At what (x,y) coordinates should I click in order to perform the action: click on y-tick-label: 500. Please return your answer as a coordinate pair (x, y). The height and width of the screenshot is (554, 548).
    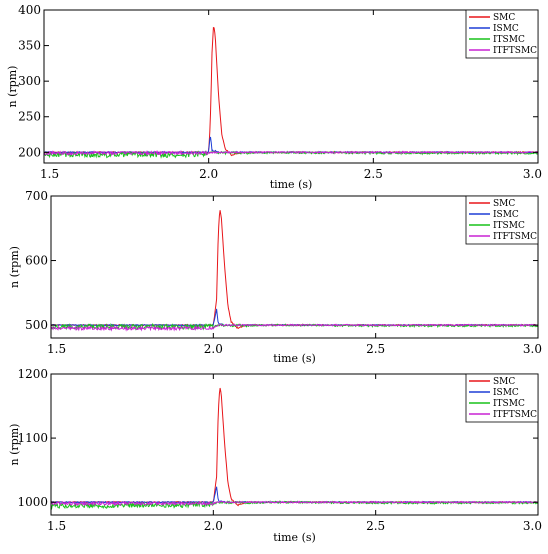
    Looking at the image, I should click on (36, 325).